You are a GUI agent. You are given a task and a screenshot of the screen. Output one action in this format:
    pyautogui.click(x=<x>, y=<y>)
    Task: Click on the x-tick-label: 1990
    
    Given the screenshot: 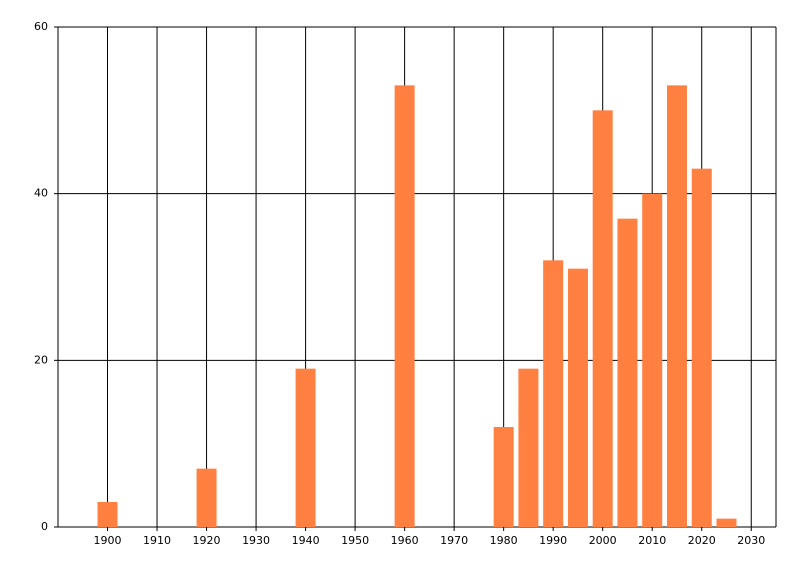 What is the action you would take?
    pyautogui.click(x=553, y=540)
    